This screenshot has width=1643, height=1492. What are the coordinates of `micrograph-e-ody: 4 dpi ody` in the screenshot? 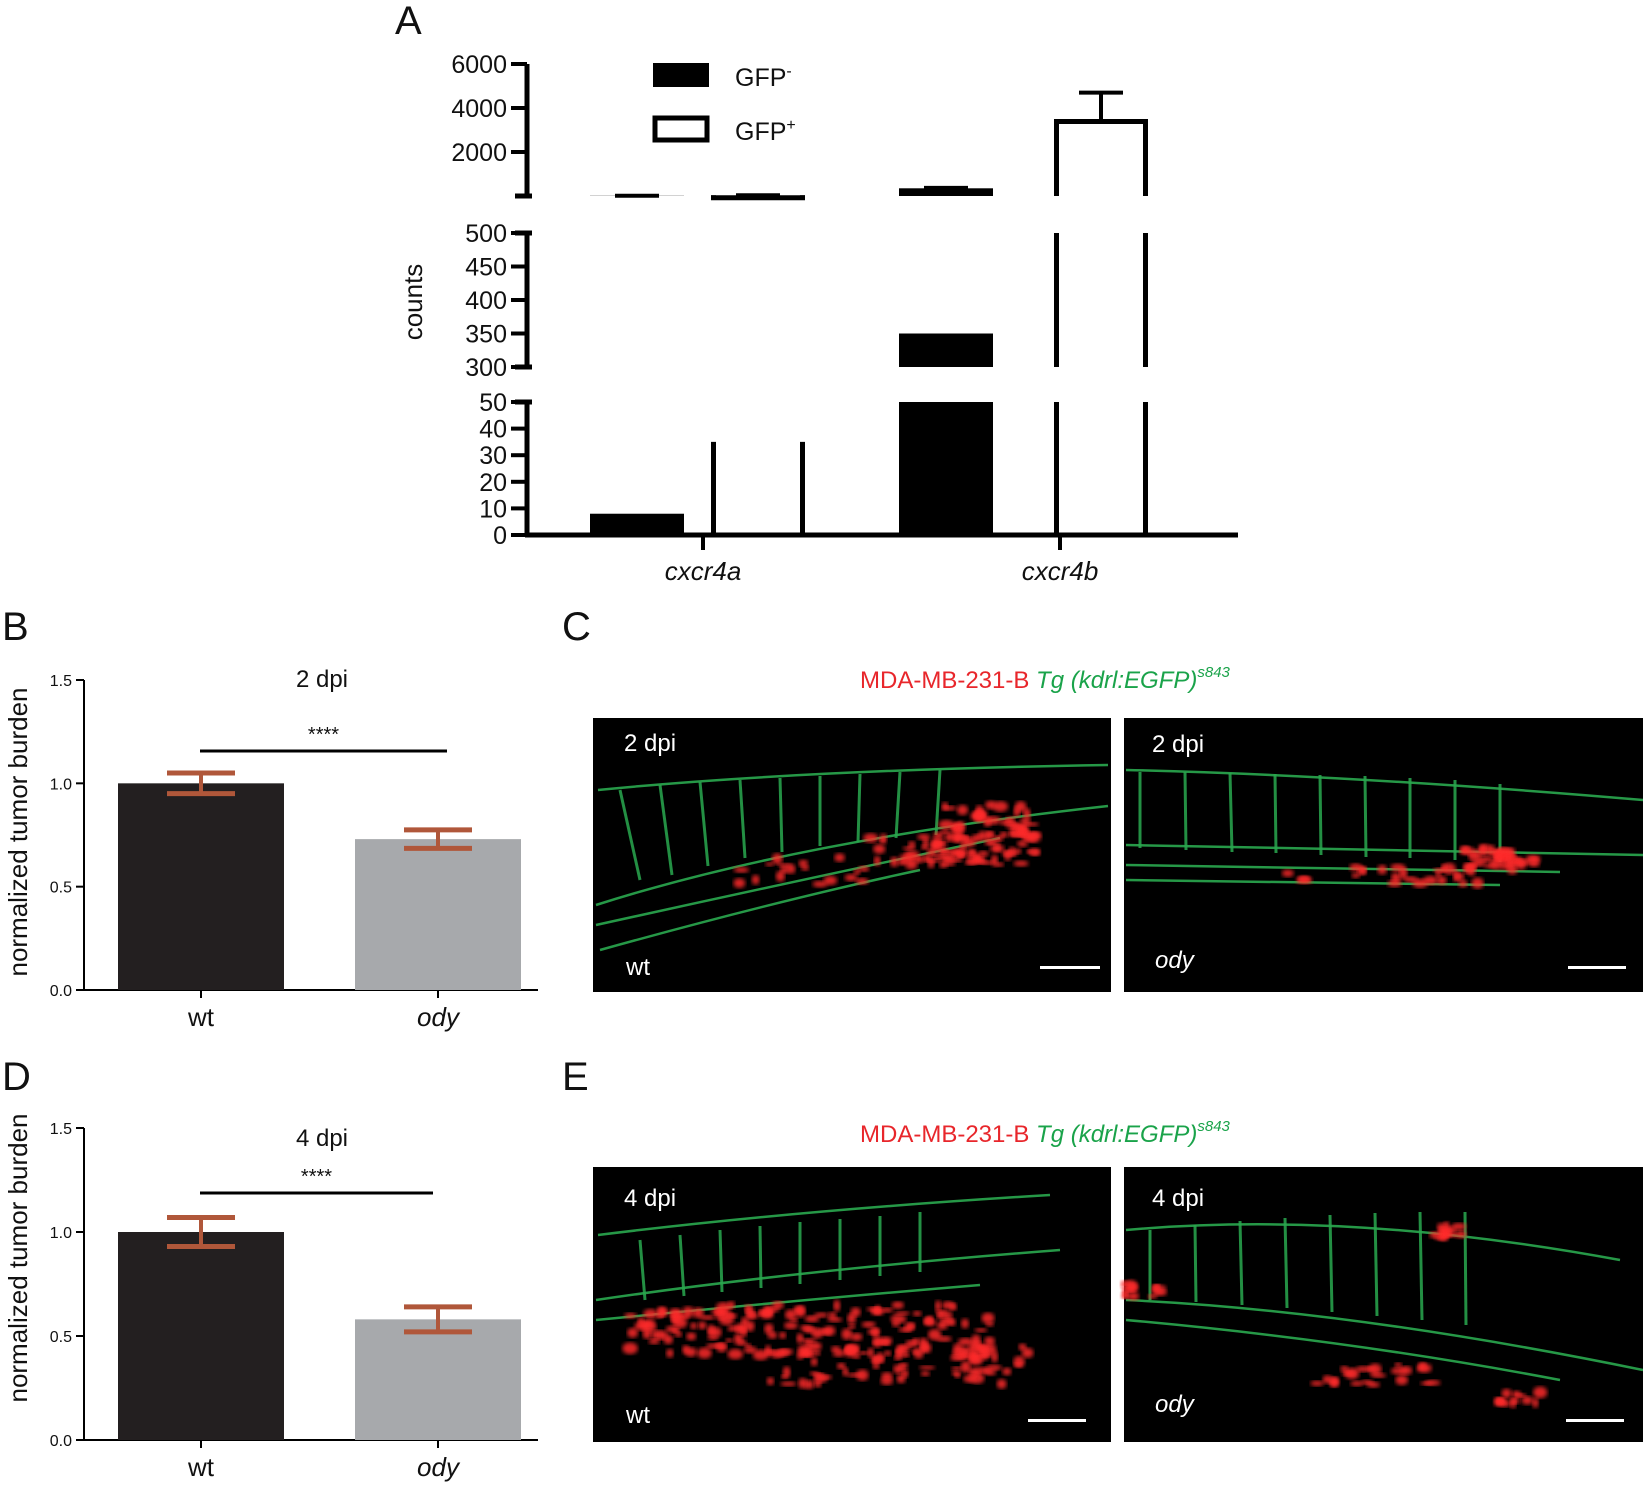 It's located at (1381, 1304).